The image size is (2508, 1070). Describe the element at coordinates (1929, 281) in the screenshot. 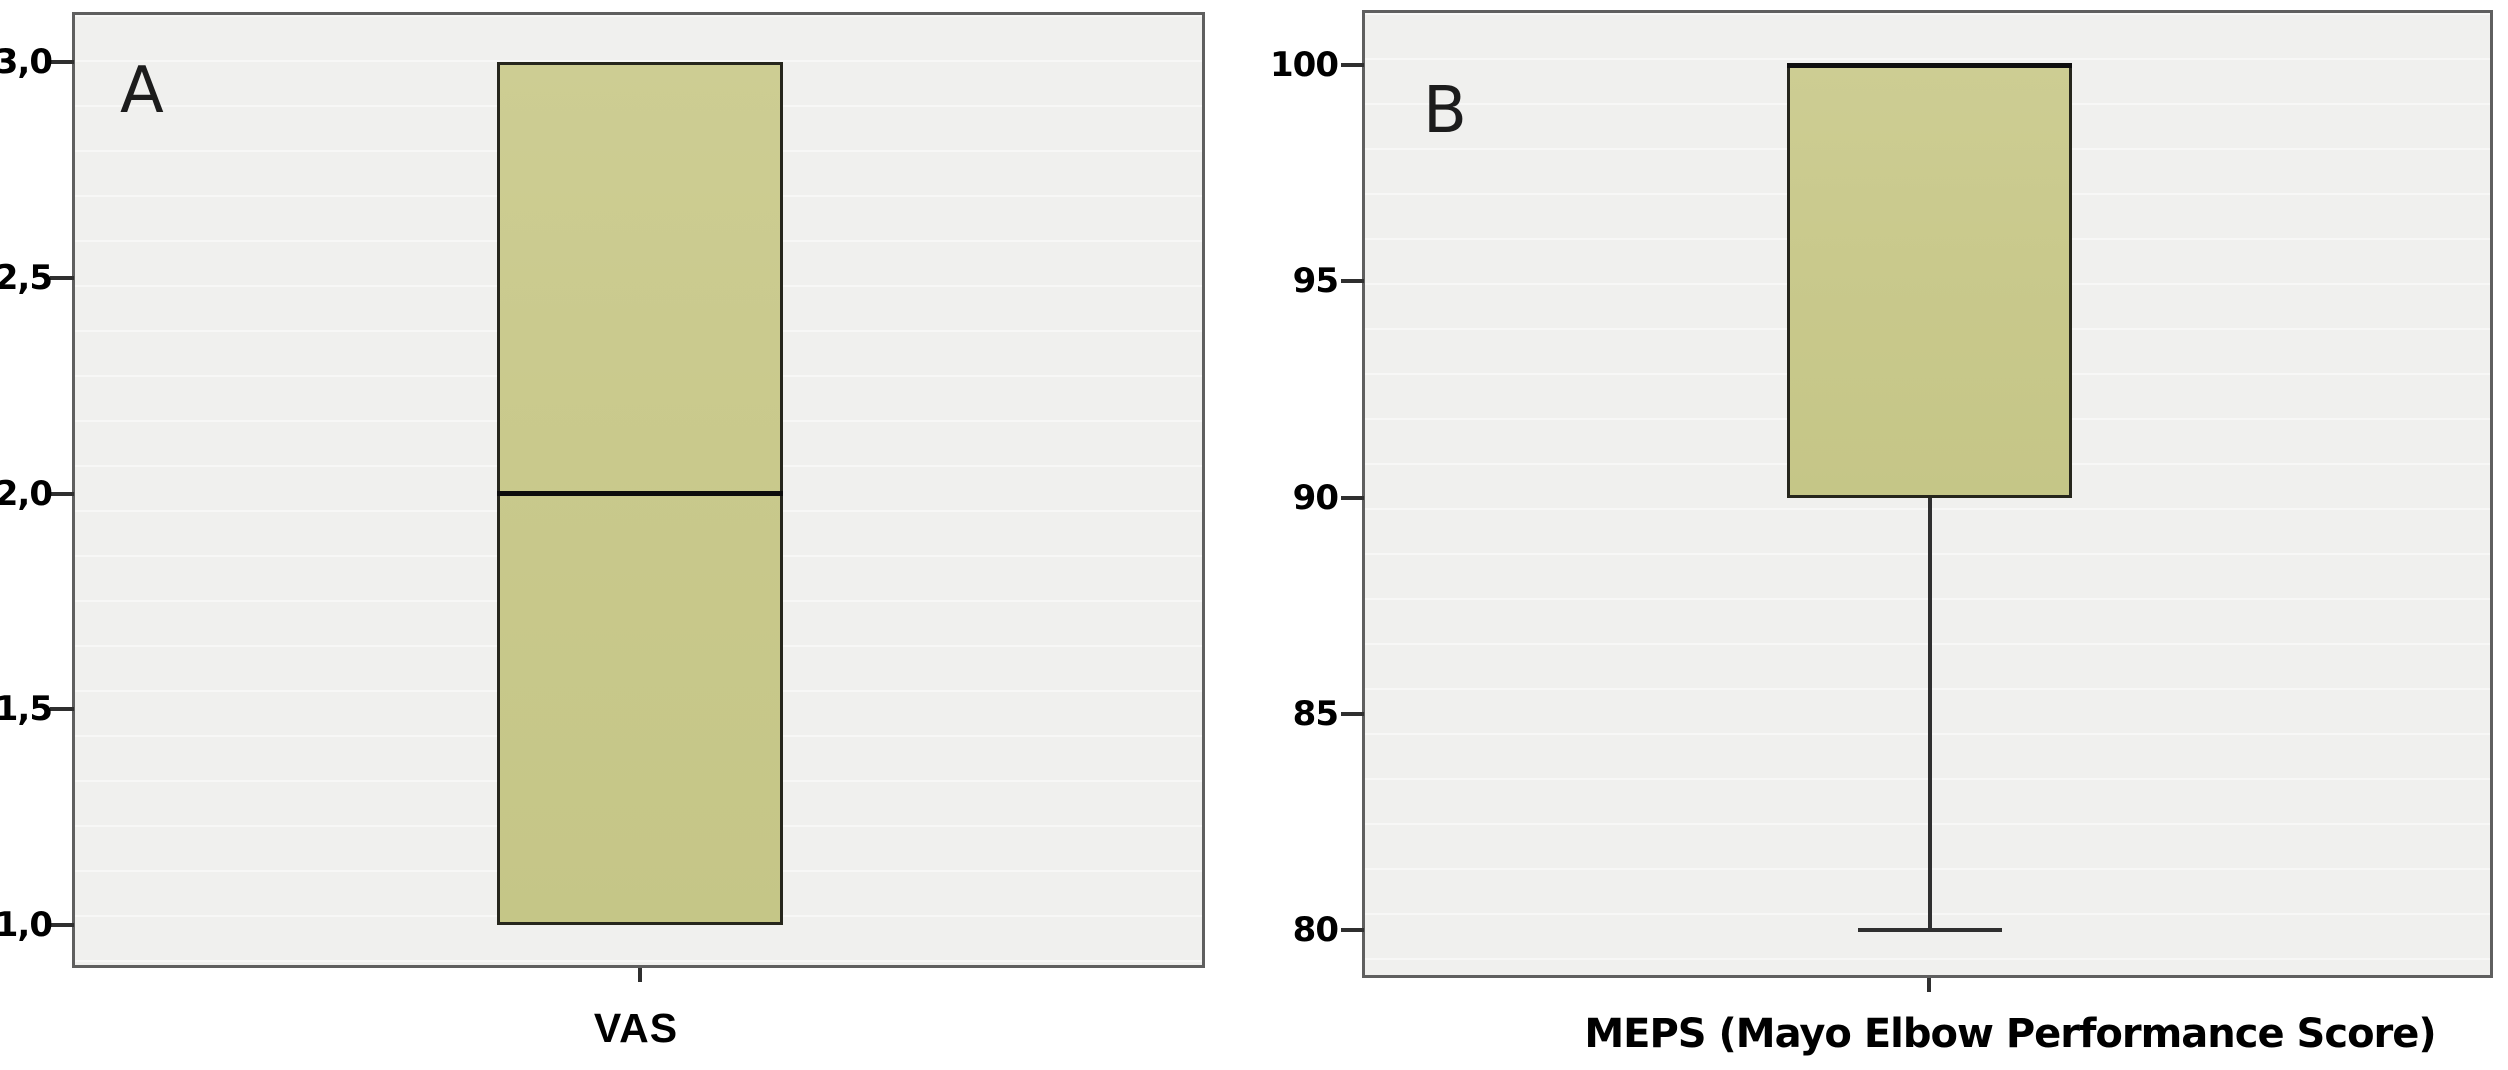

I see `boxplot-box` at that location.